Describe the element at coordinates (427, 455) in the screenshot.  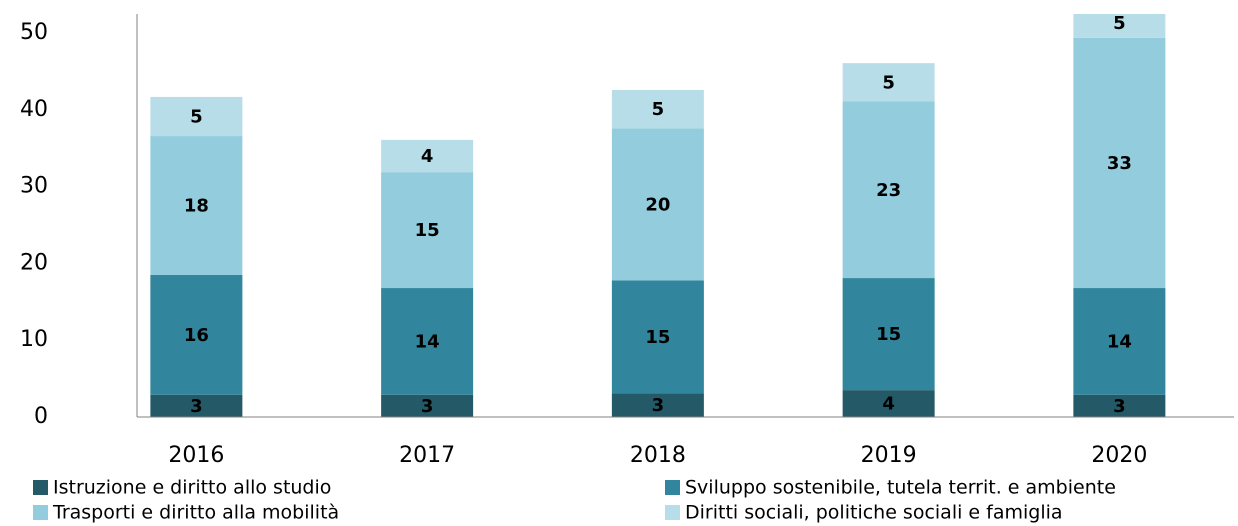
I see `x-tick-label: 2017` at that location.